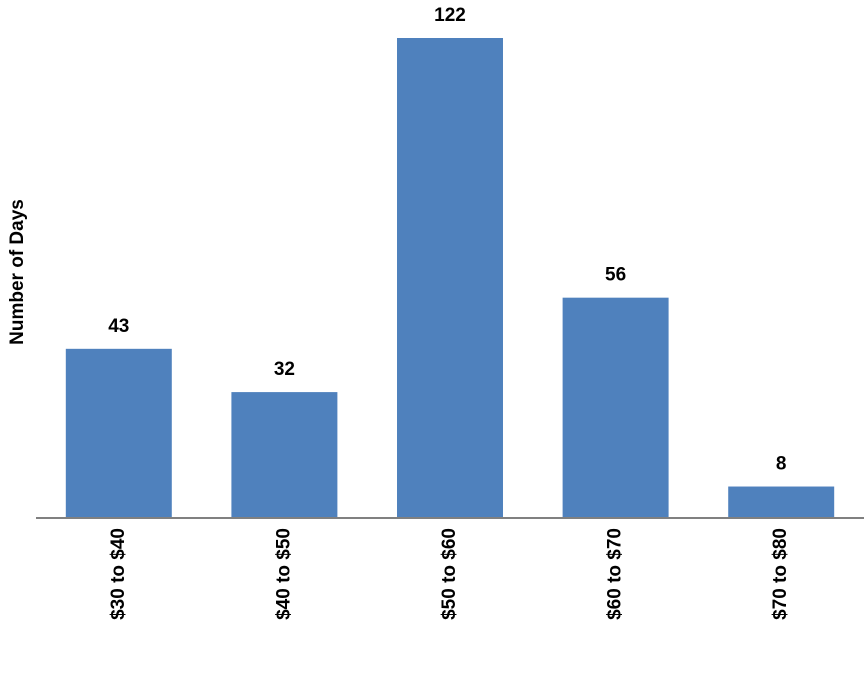 This screenshot has width=866, height=696. Describe the element at coordinates (118, 574) in the screenshot. I see `x-tick-label: $30 to $40` at that location.